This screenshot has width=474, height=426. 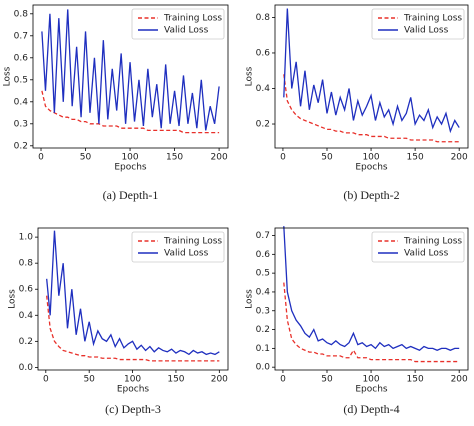 What do you see at coordinates (133, 409) in the screenshot?
I see `caption: (c) Depth-3` at bounding box center [133, 409].